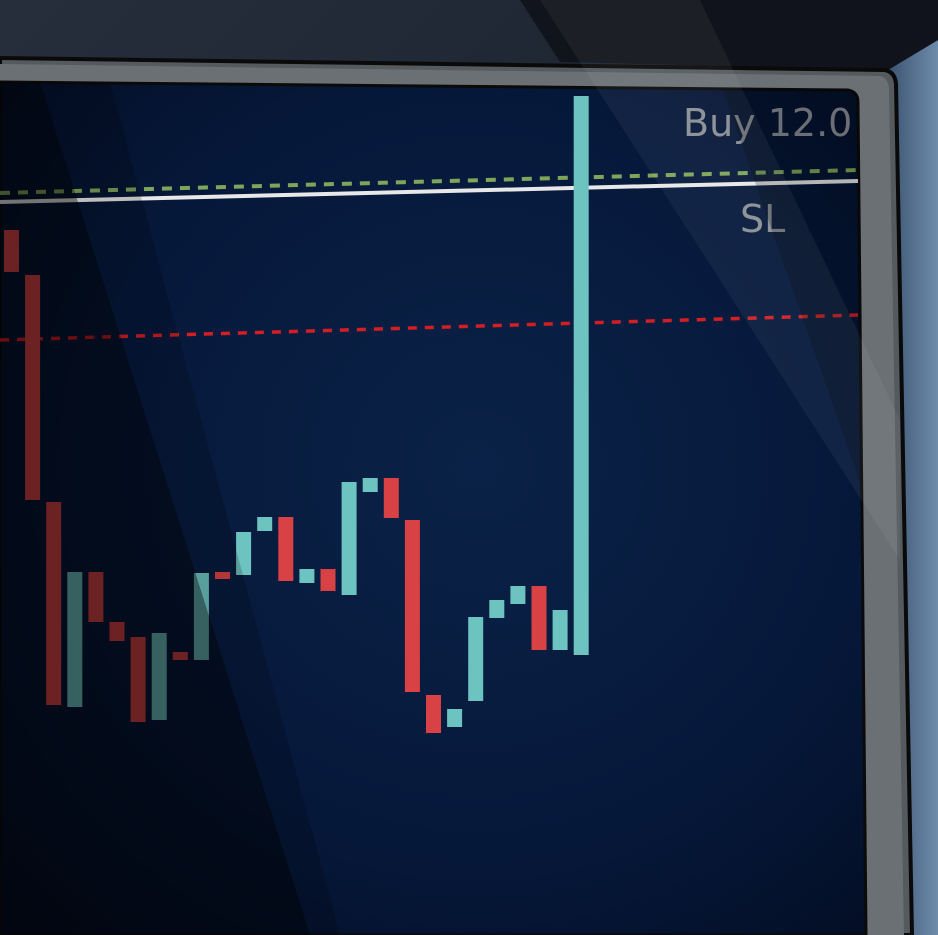 This screenshot has width=938, height=935. I want to click on candle-20-bear, so click(412, 606).